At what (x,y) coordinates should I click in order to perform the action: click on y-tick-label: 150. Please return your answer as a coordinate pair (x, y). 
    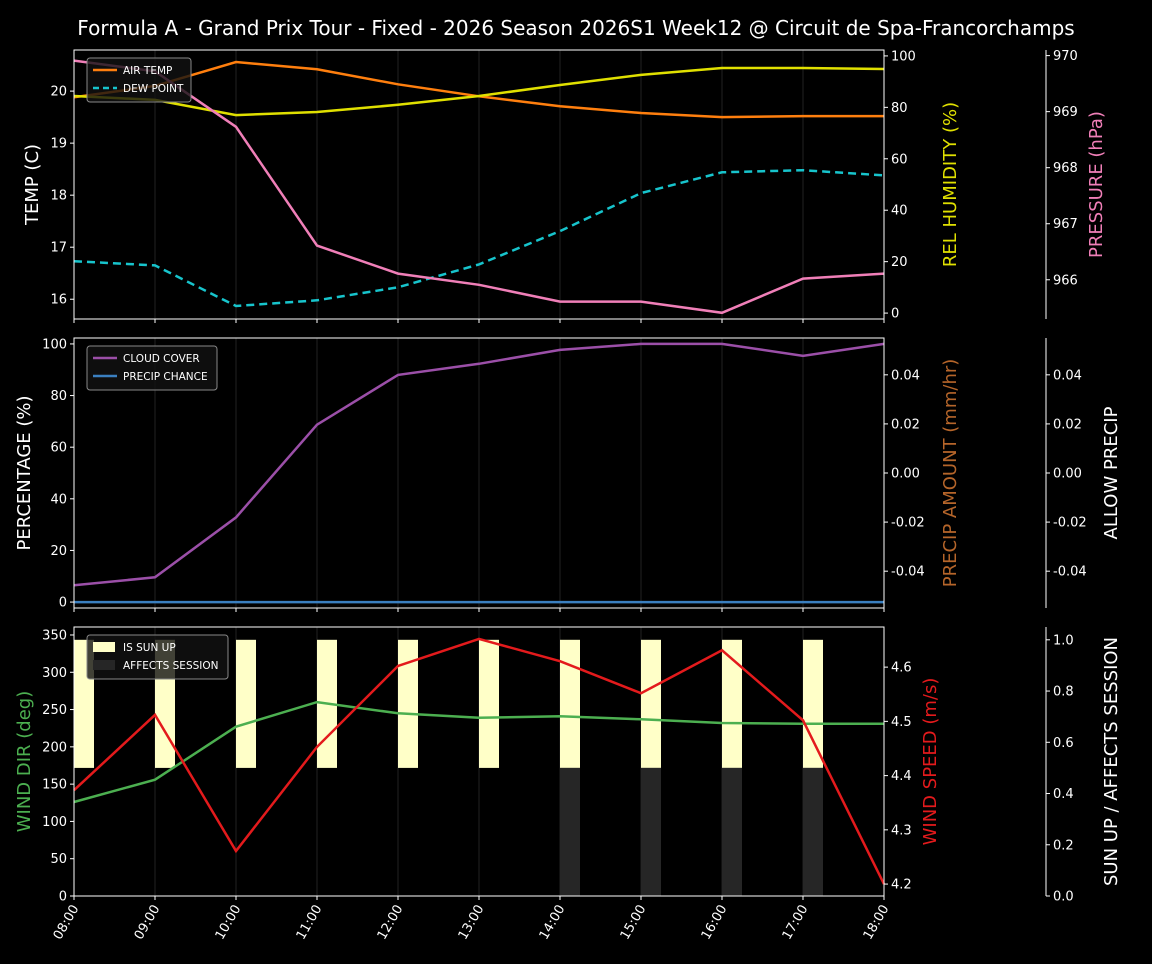
    Looking at the image, I should click on (54, 785).